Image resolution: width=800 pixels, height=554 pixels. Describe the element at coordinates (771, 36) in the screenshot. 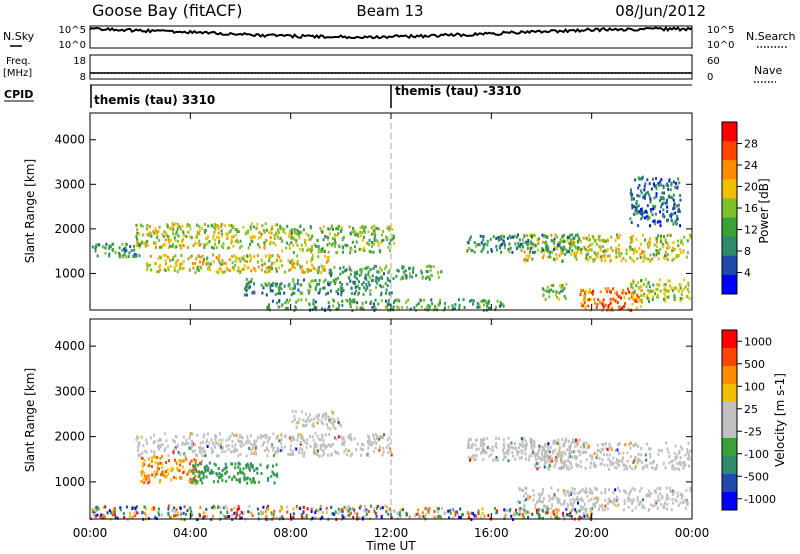

I see `nsearch-label: N.Search` at that location.